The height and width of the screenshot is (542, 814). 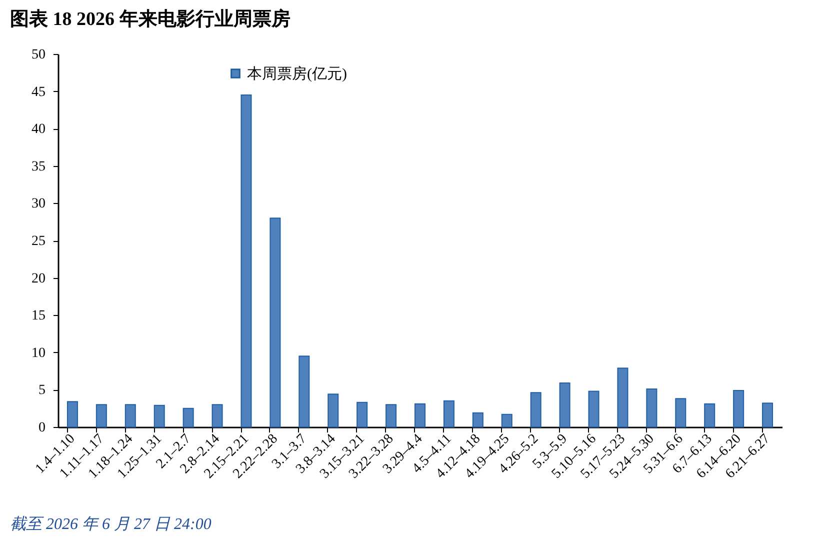 What do you see at coordinates (39, 130) in the screenshot?
I see `y-tick-label: 40` at bounding box center [39, 130].